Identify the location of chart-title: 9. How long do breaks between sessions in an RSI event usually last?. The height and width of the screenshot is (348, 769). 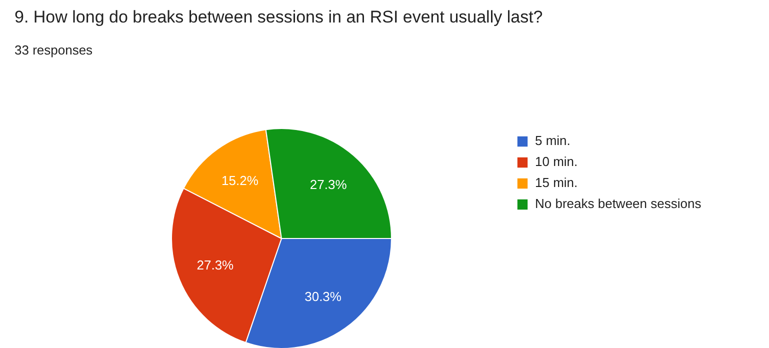
(278, 17).